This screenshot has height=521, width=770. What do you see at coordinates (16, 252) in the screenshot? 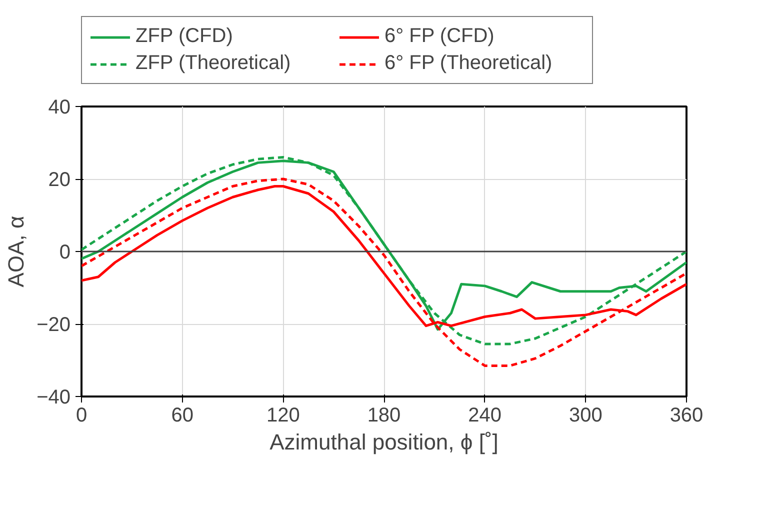
I see `y-axis-title: AOA, α` at bounding box center [16, 252].